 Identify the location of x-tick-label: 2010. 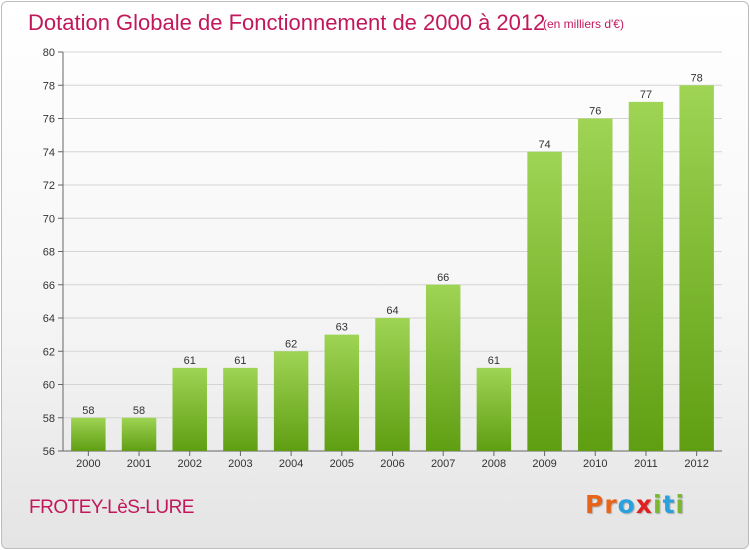
(595, 464).